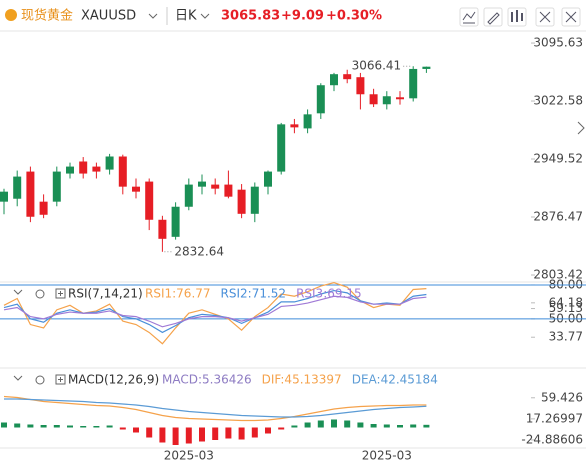 The width and height of the screenshot is (586, 467). Describe the element at coordinates (566, 308) in the screenshot. I see `y-tick-label: 59.13` at that location.